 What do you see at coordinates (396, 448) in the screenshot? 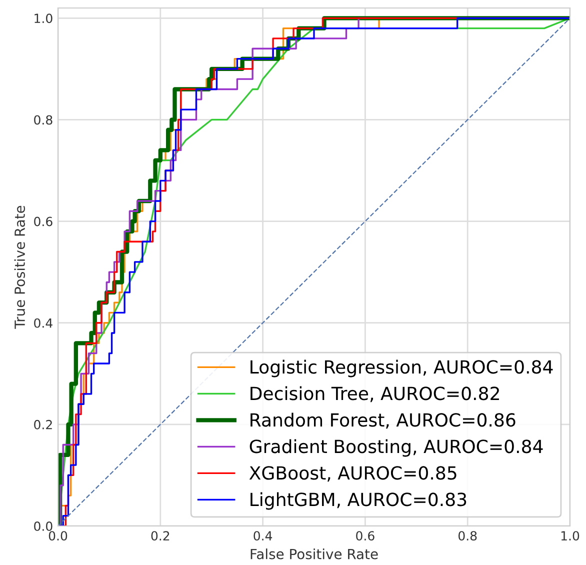
I see `legend-label: Gradient Boosting, AUROC=0.84` at bounding box center [396, 448].